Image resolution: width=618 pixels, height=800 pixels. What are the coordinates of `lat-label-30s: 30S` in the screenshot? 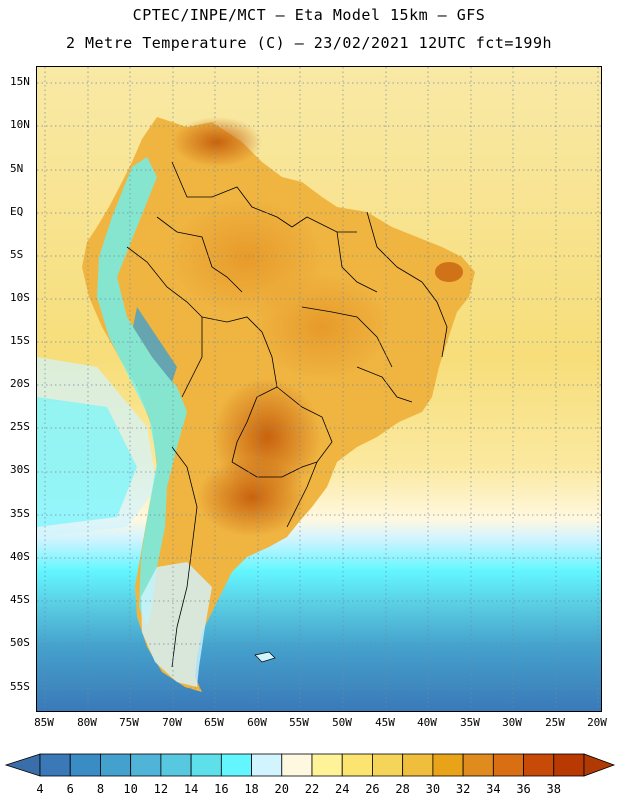 It's located at (20, 469).